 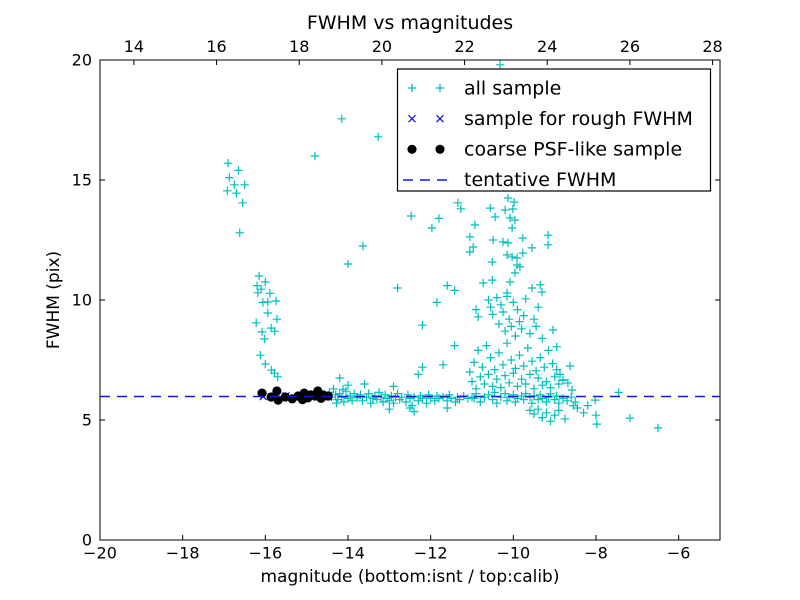 What do you see at coordinates (547, 46) in the screenshot?
I see `x-top-tick-label: 24` at bounding box center [547, 46].